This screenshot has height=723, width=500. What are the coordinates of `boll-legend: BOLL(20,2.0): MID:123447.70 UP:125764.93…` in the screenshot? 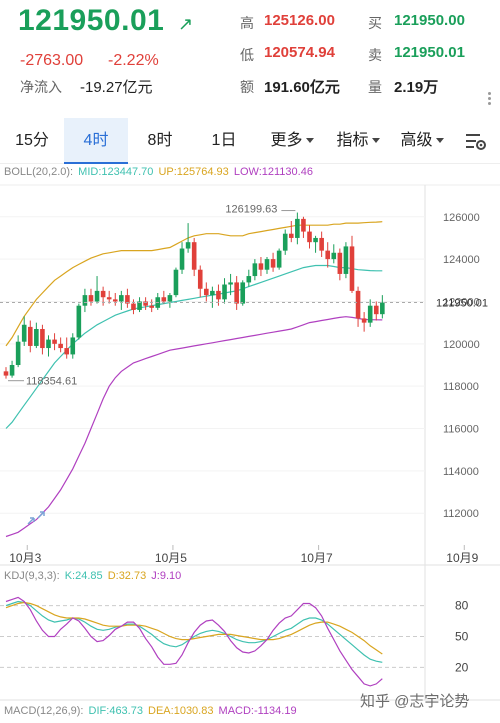 It's located at (158, 172).